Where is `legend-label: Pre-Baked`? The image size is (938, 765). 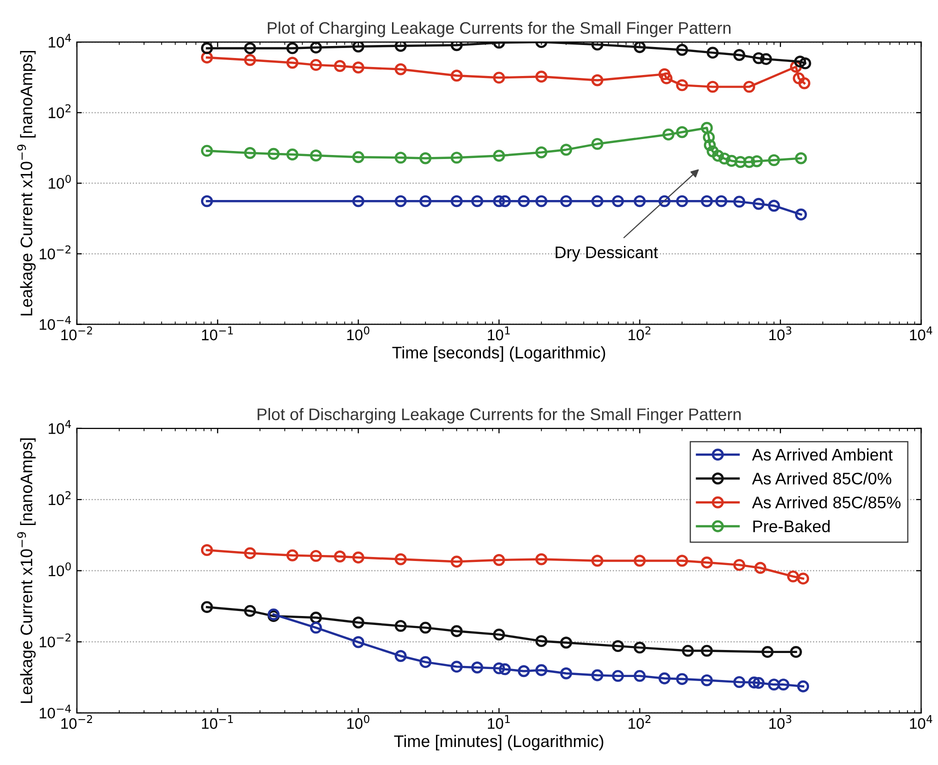 legend-label: Pre-Baked is located at coordinates (791, 526).